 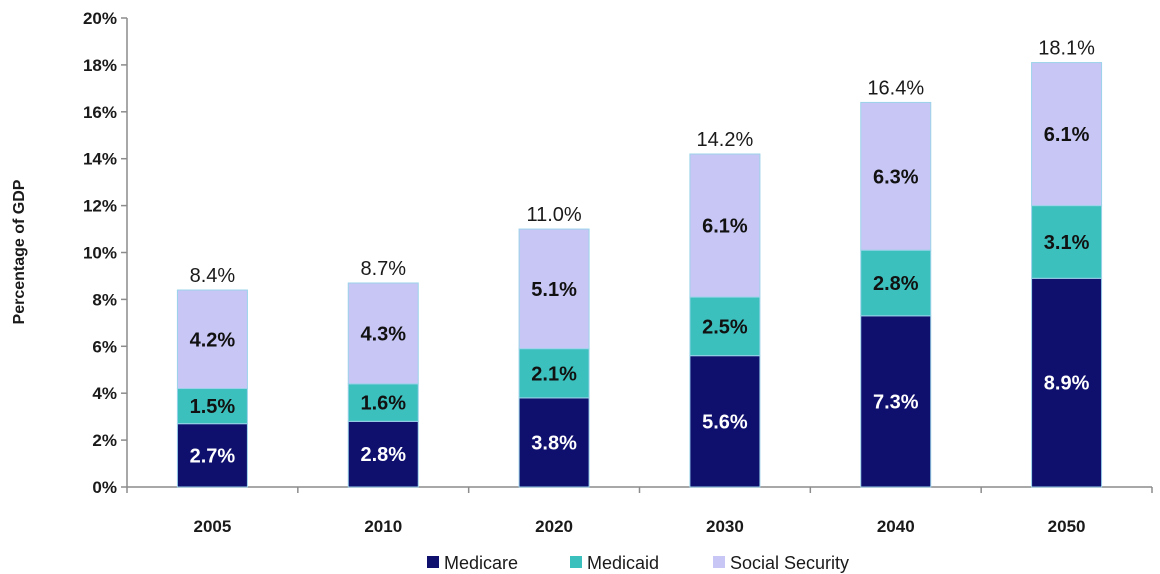 I want to click on total-value-label: 8.4%, so click(x=213, y=276).